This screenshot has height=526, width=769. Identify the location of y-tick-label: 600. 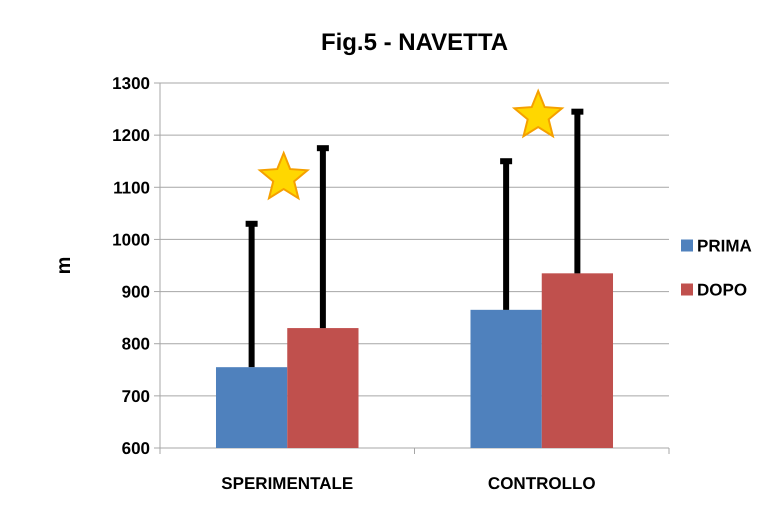
(136, 448).